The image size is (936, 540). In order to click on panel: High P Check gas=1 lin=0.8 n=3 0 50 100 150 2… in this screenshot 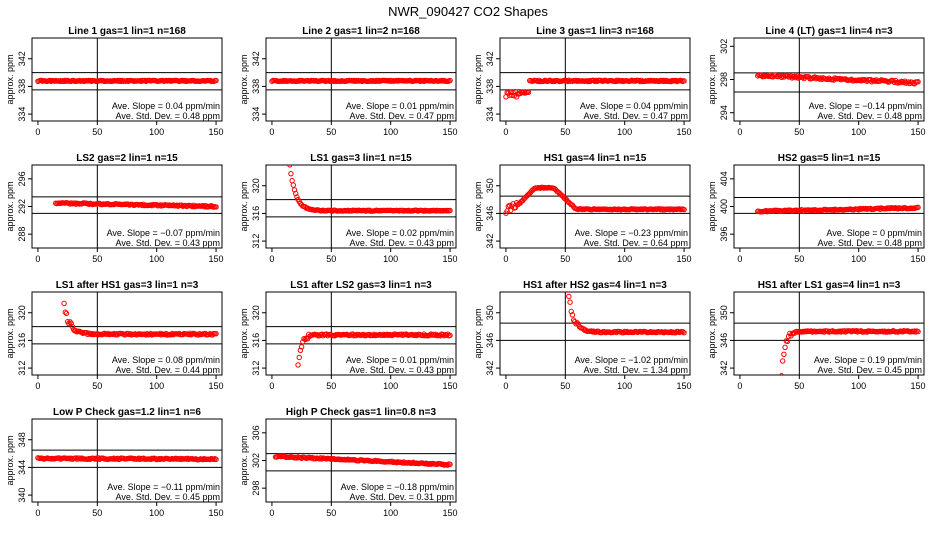, I will do `click(348, 462)`.